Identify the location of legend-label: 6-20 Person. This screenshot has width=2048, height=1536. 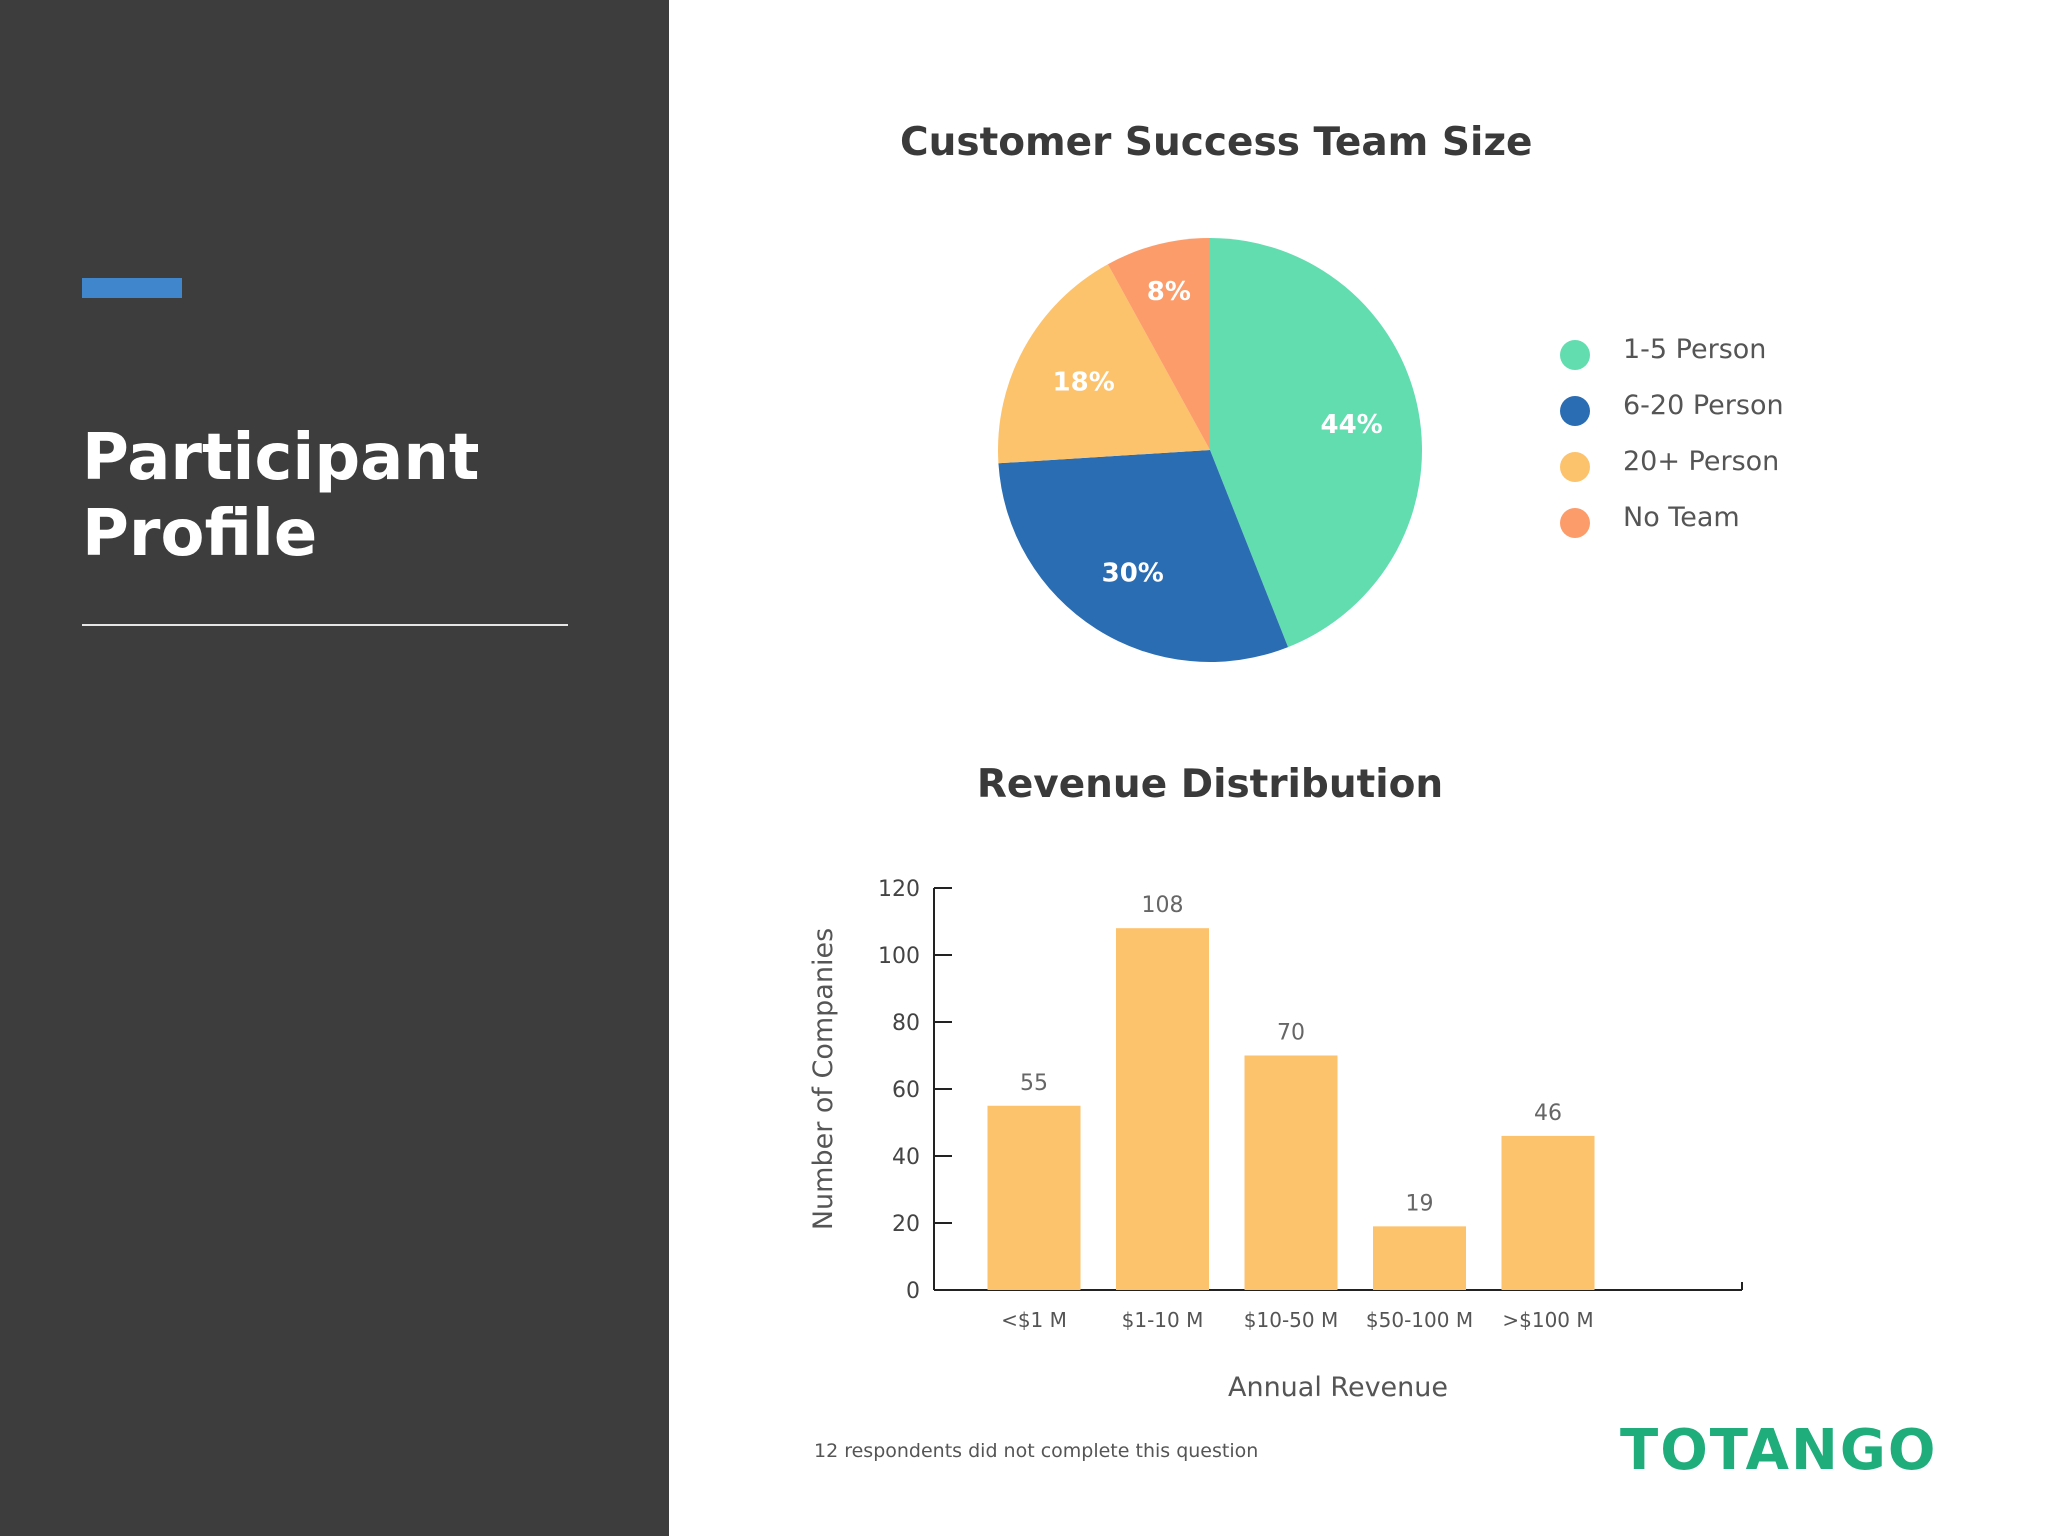
(1703, 405).